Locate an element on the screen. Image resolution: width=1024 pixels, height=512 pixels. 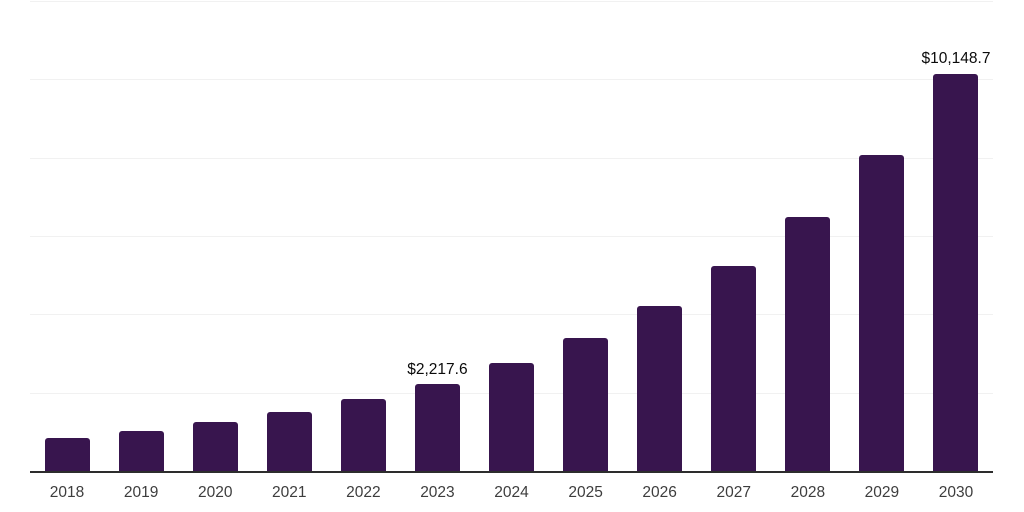
bar-slot-2023: $2,217.6 is located at coordinates (437, 236).